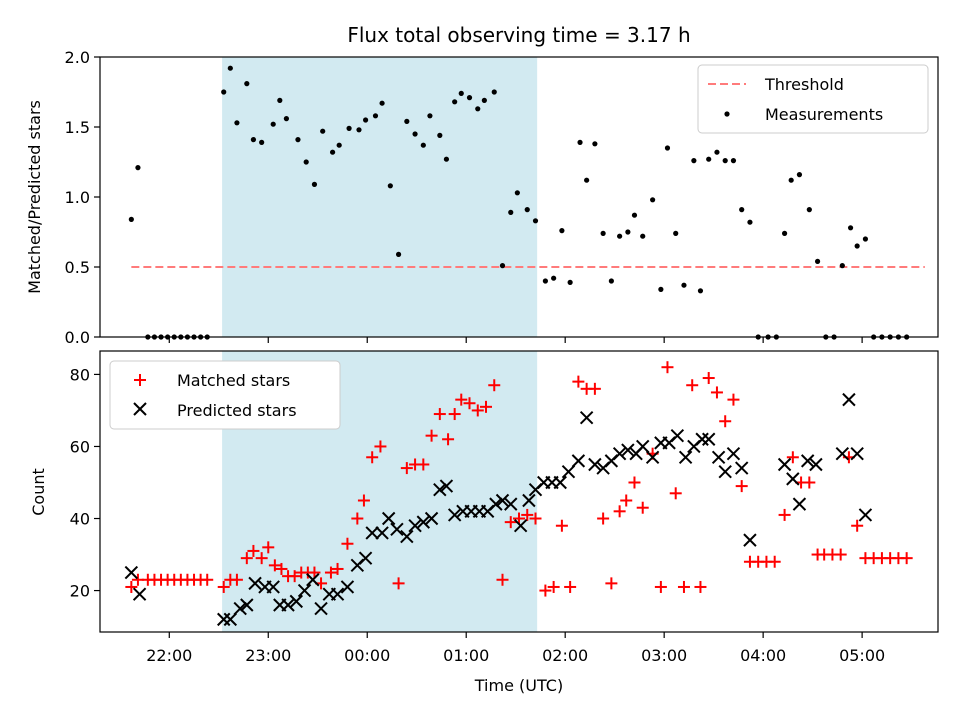 The image size is (960, 720). I want to click on bottom-legend: Matched stars Predicted stars, so click(225, 395).